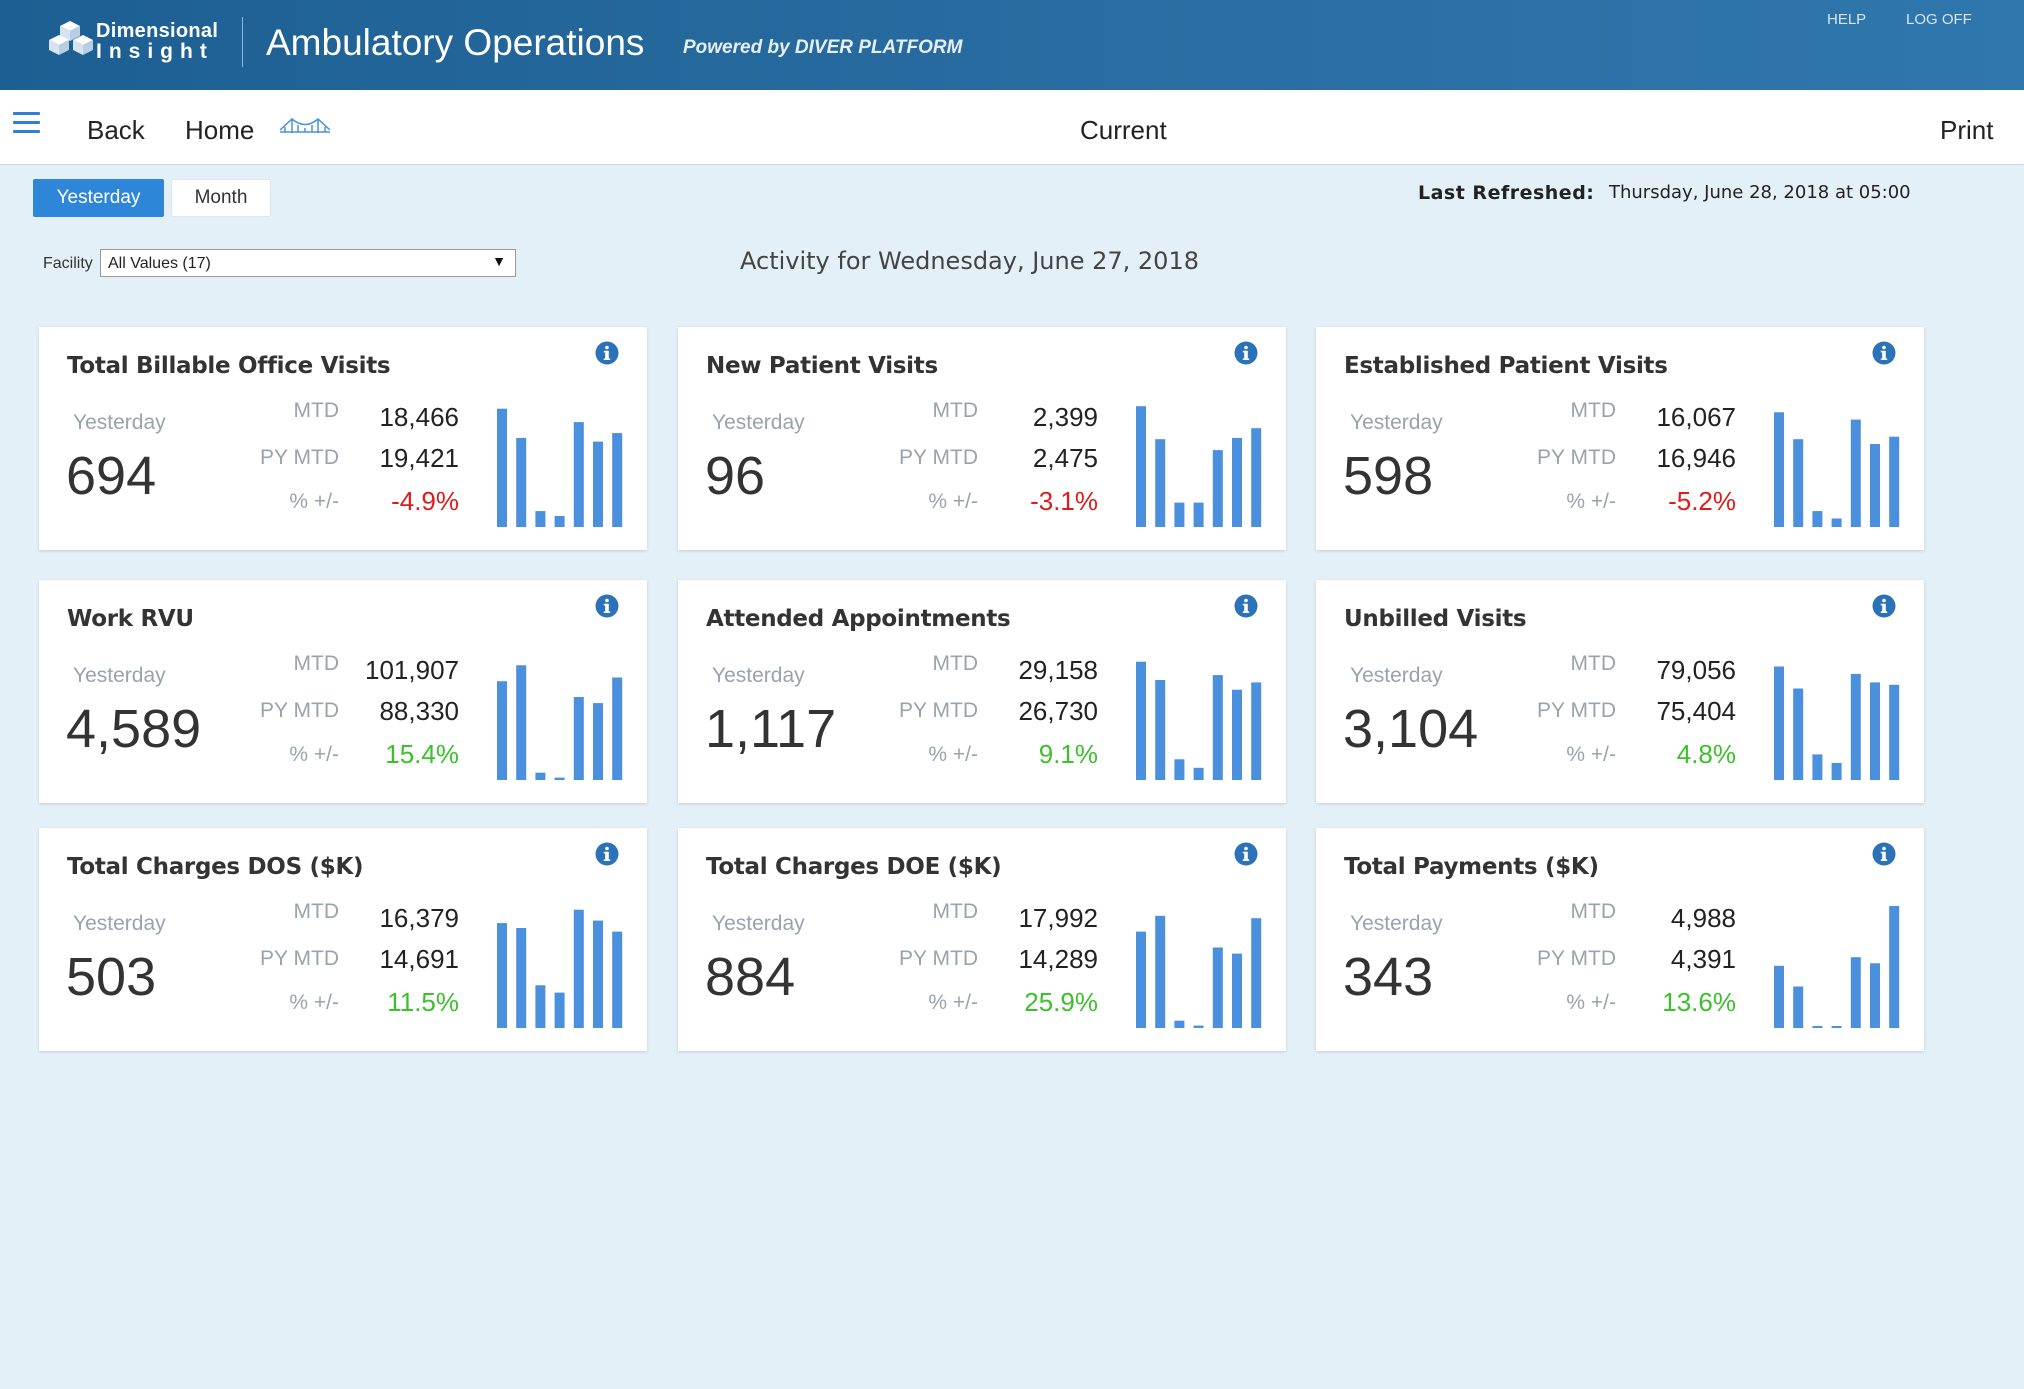 This screenshot has height=1389, width=2024. What do you see at coordinates (159, 263) in the screenshot?
I see `facility-selected-value: All Values (17)` at bounding box center [159, 263].